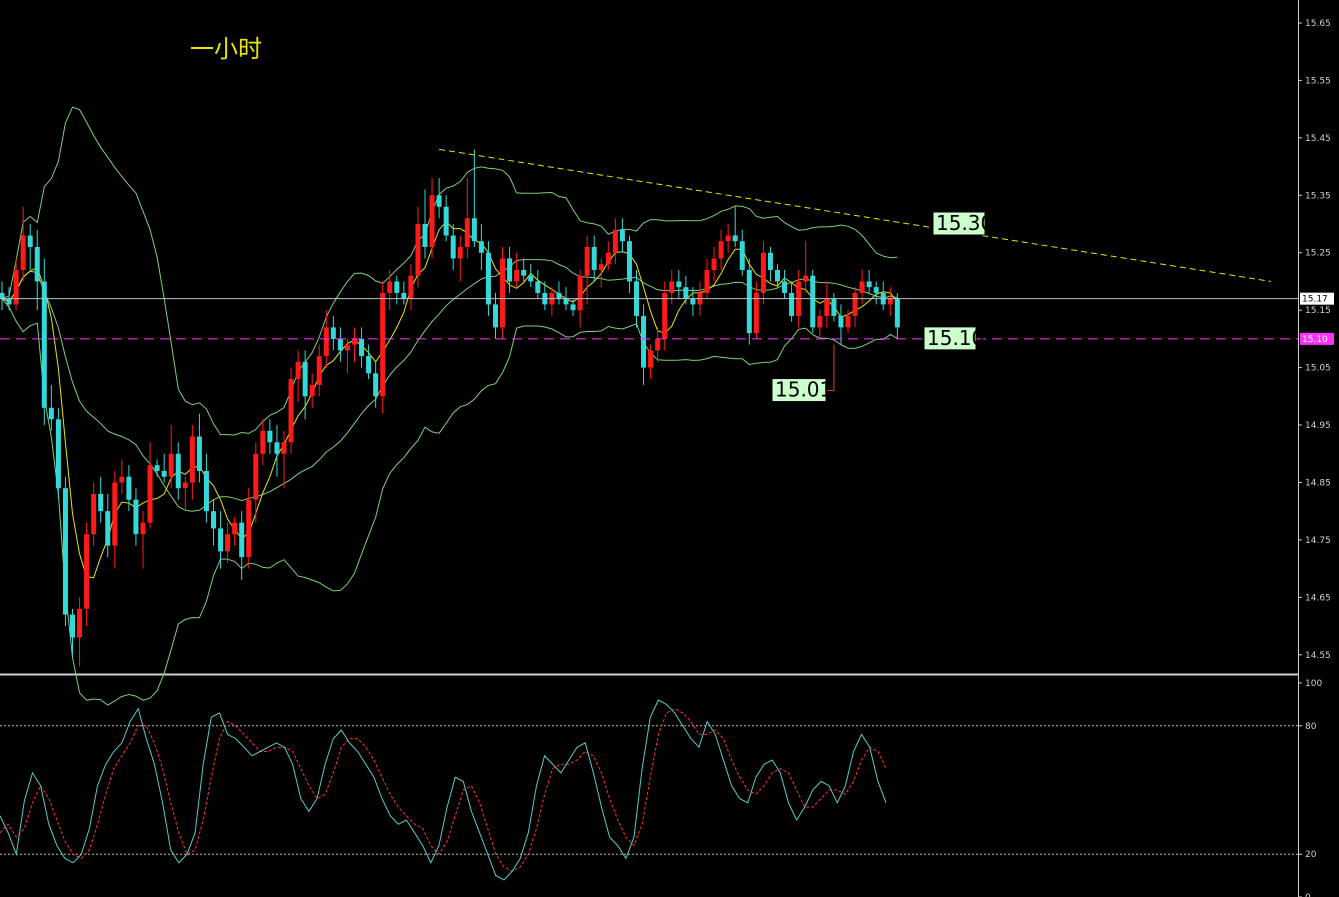 The image size is (1339, 897). I want to click on annotation-box, so click(959, 223).